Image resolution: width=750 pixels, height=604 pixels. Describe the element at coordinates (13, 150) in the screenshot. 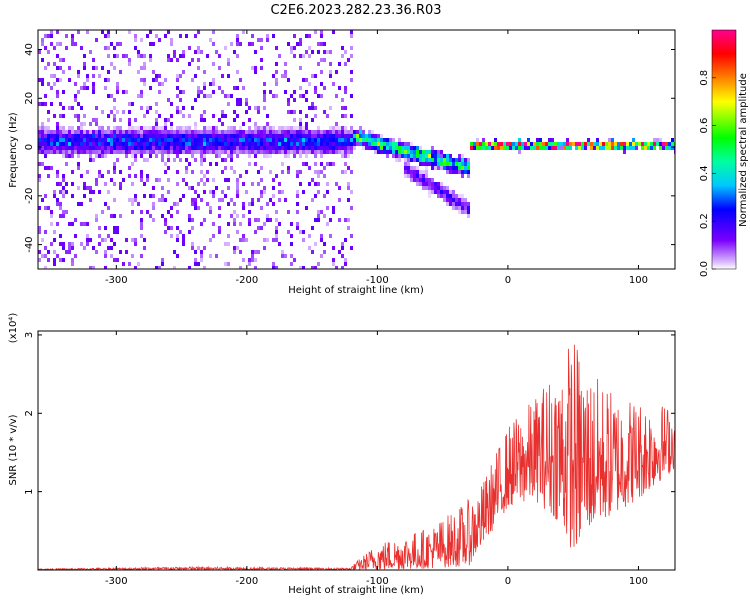

I see `spectrogram-y-label: Frequency (Hz)` at that location.